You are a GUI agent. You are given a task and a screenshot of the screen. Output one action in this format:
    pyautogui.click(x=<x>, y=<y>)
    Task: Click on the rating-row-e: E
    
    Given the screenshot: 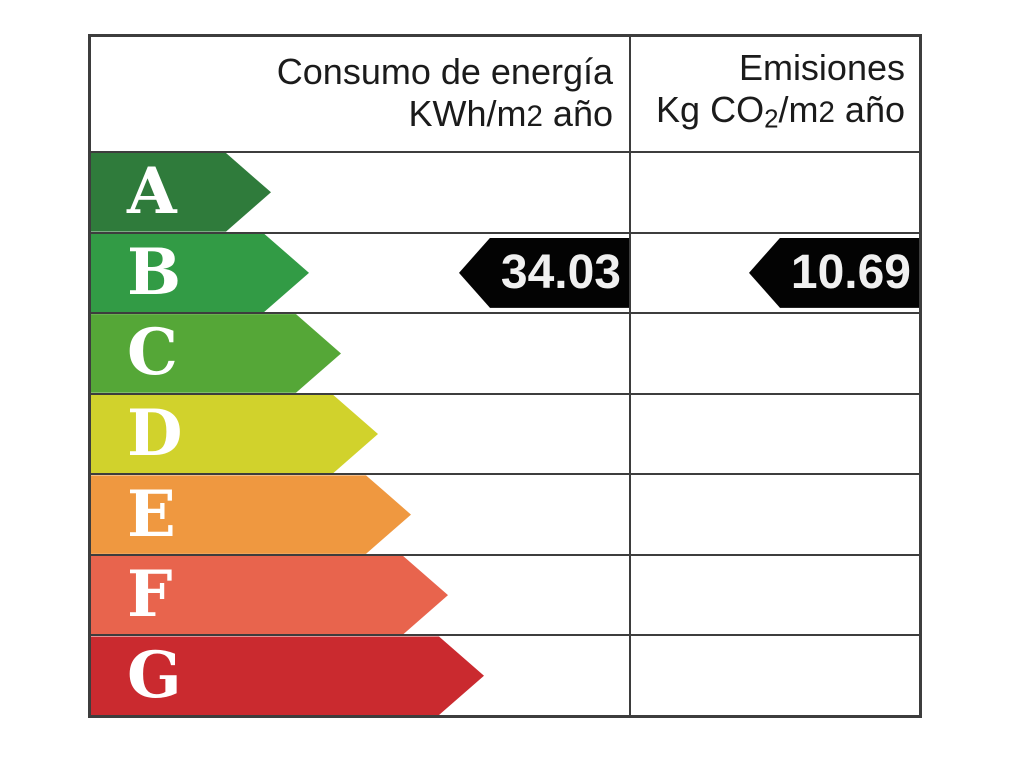 What is the action you would take?
    pyautogui.click(x=505, y=513)
    